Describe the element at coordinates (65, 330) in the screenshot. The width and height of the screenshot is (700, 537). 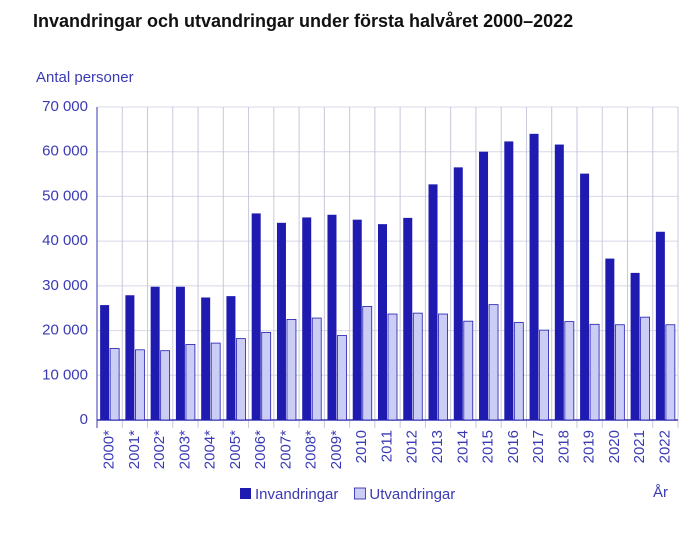
I see `y-tick-label: 20 000` at that location.